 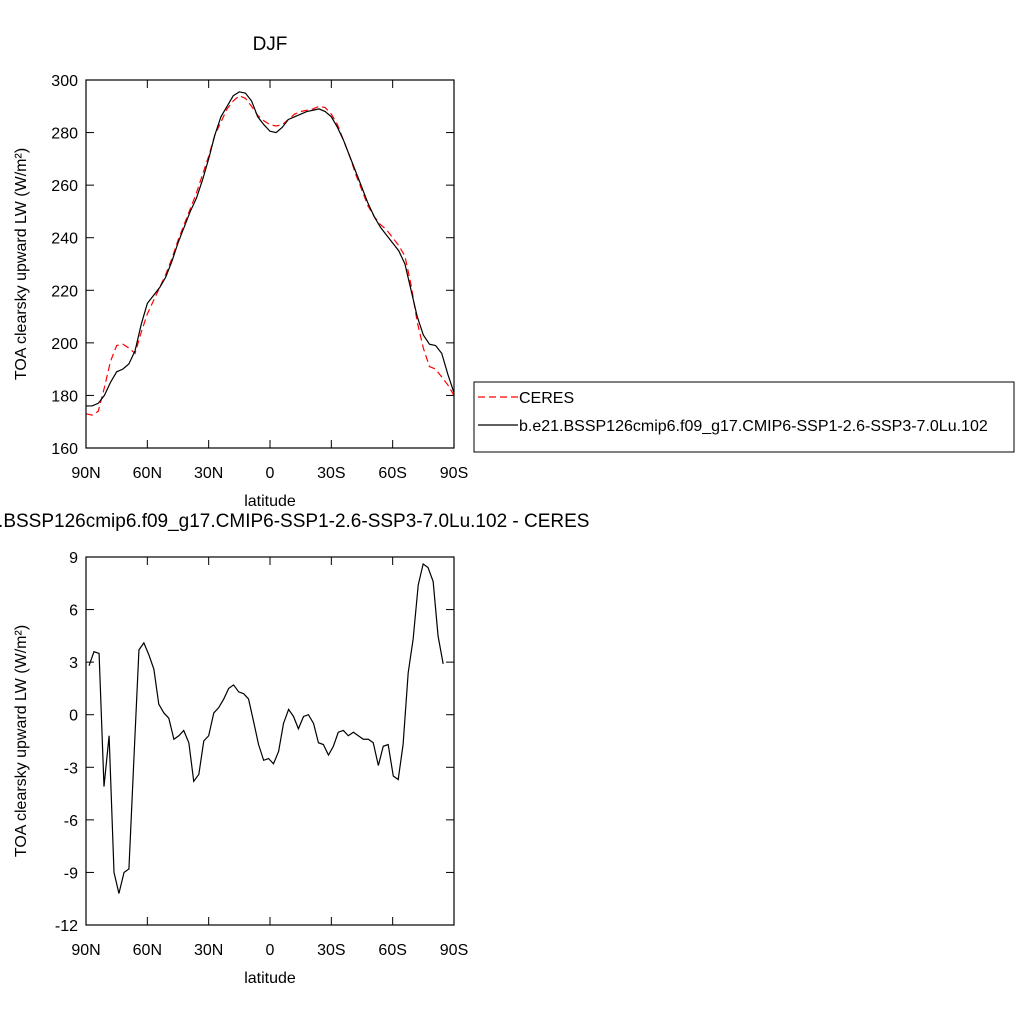 I want to click on y-tick-label: 300, so click(x=64, y=81).